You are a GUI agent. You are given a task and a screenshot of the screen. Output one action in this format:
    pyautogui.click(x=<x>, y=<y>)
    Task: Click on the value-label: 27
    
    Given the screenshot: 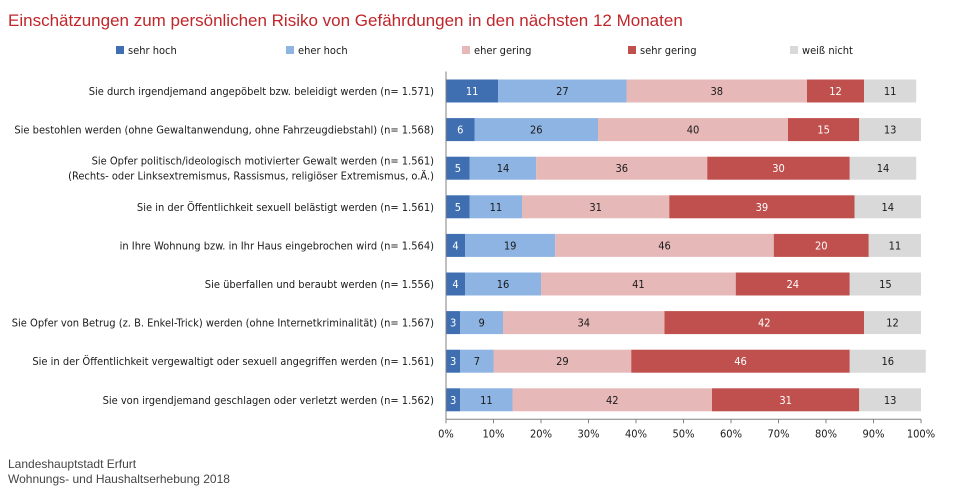 What is the action you would take?
    pyautogui.click(x=562, y=91)
    